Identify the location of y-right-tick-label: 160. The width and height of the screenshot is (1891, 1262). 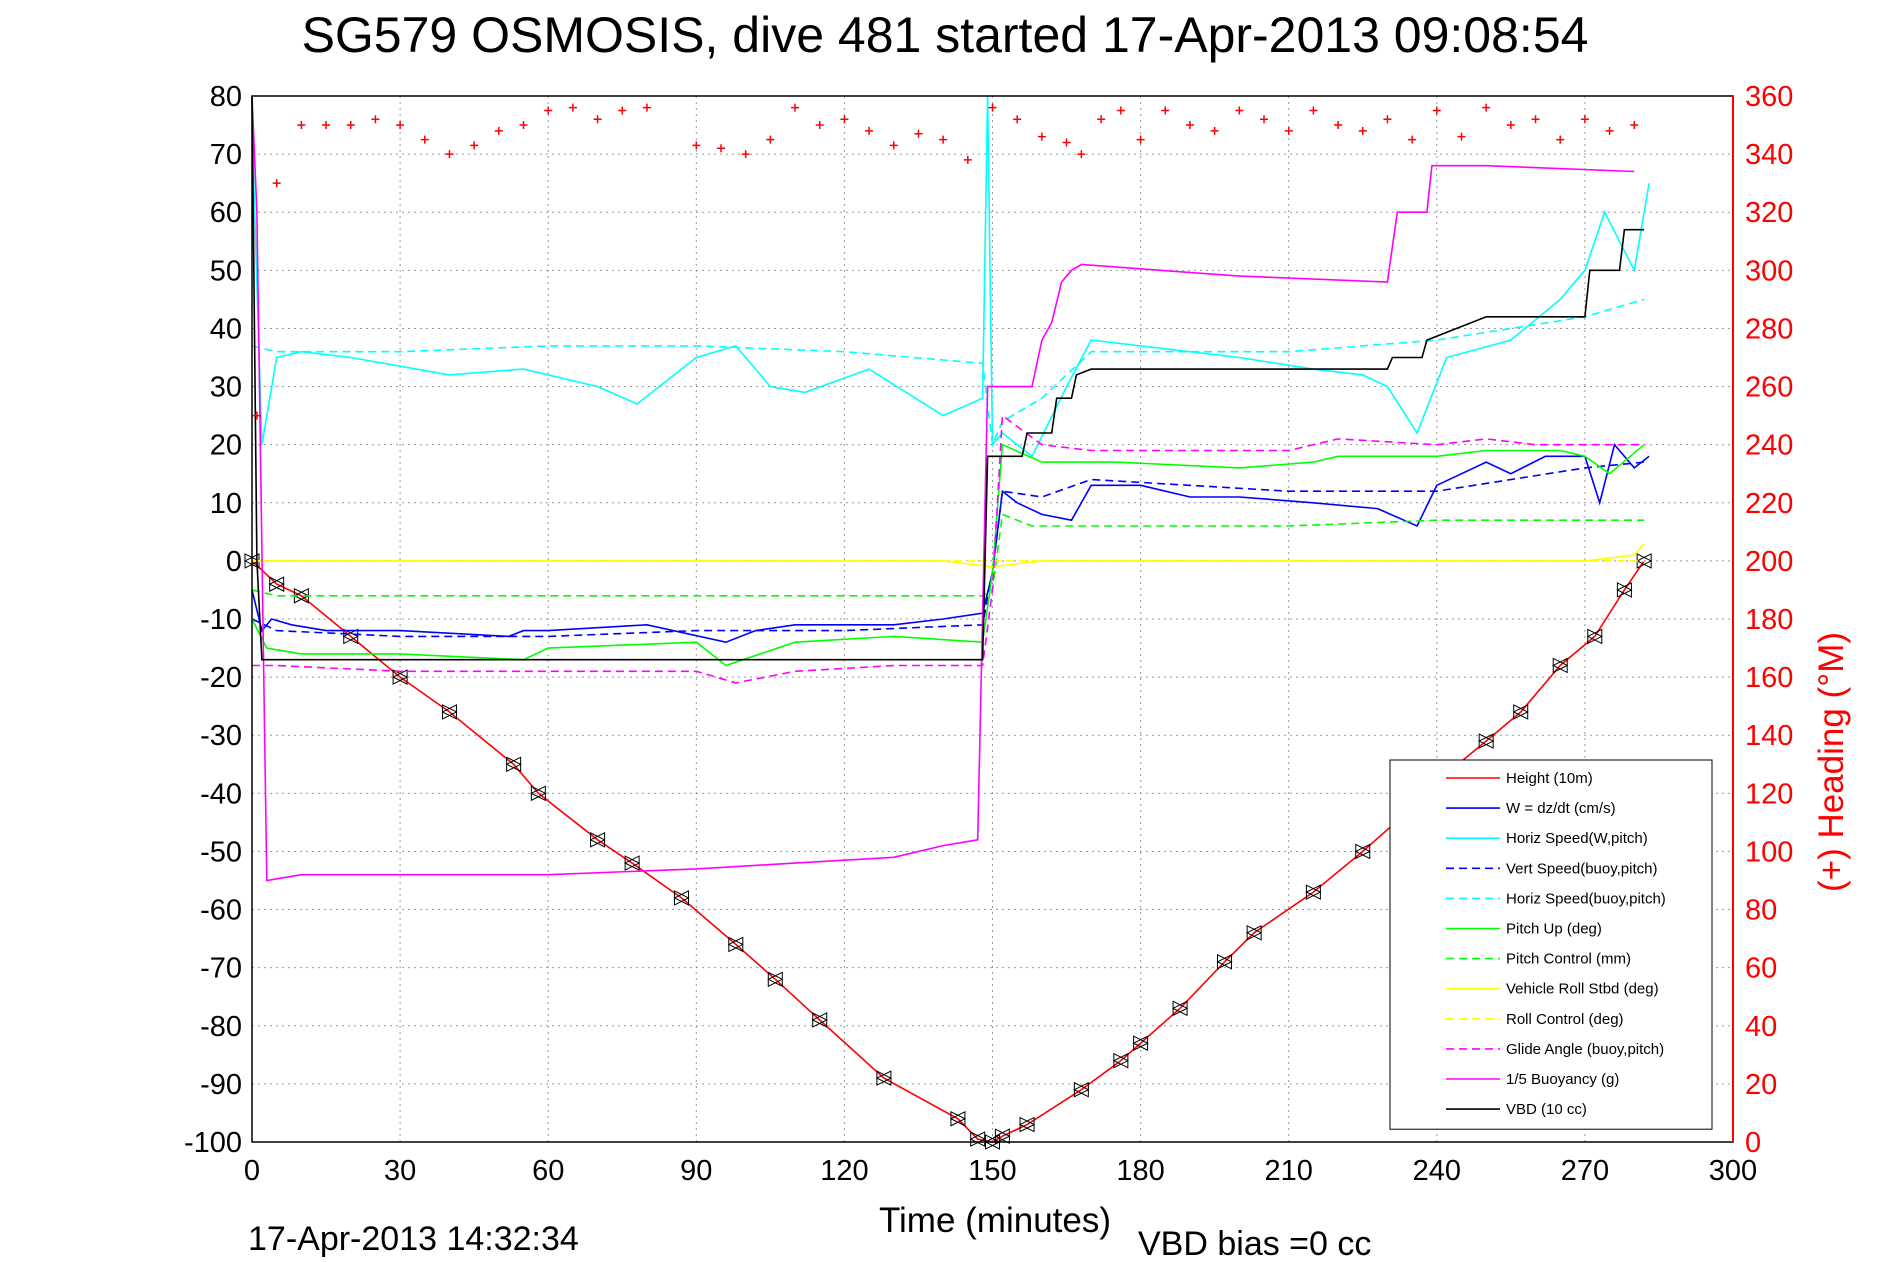
(1769, 678).